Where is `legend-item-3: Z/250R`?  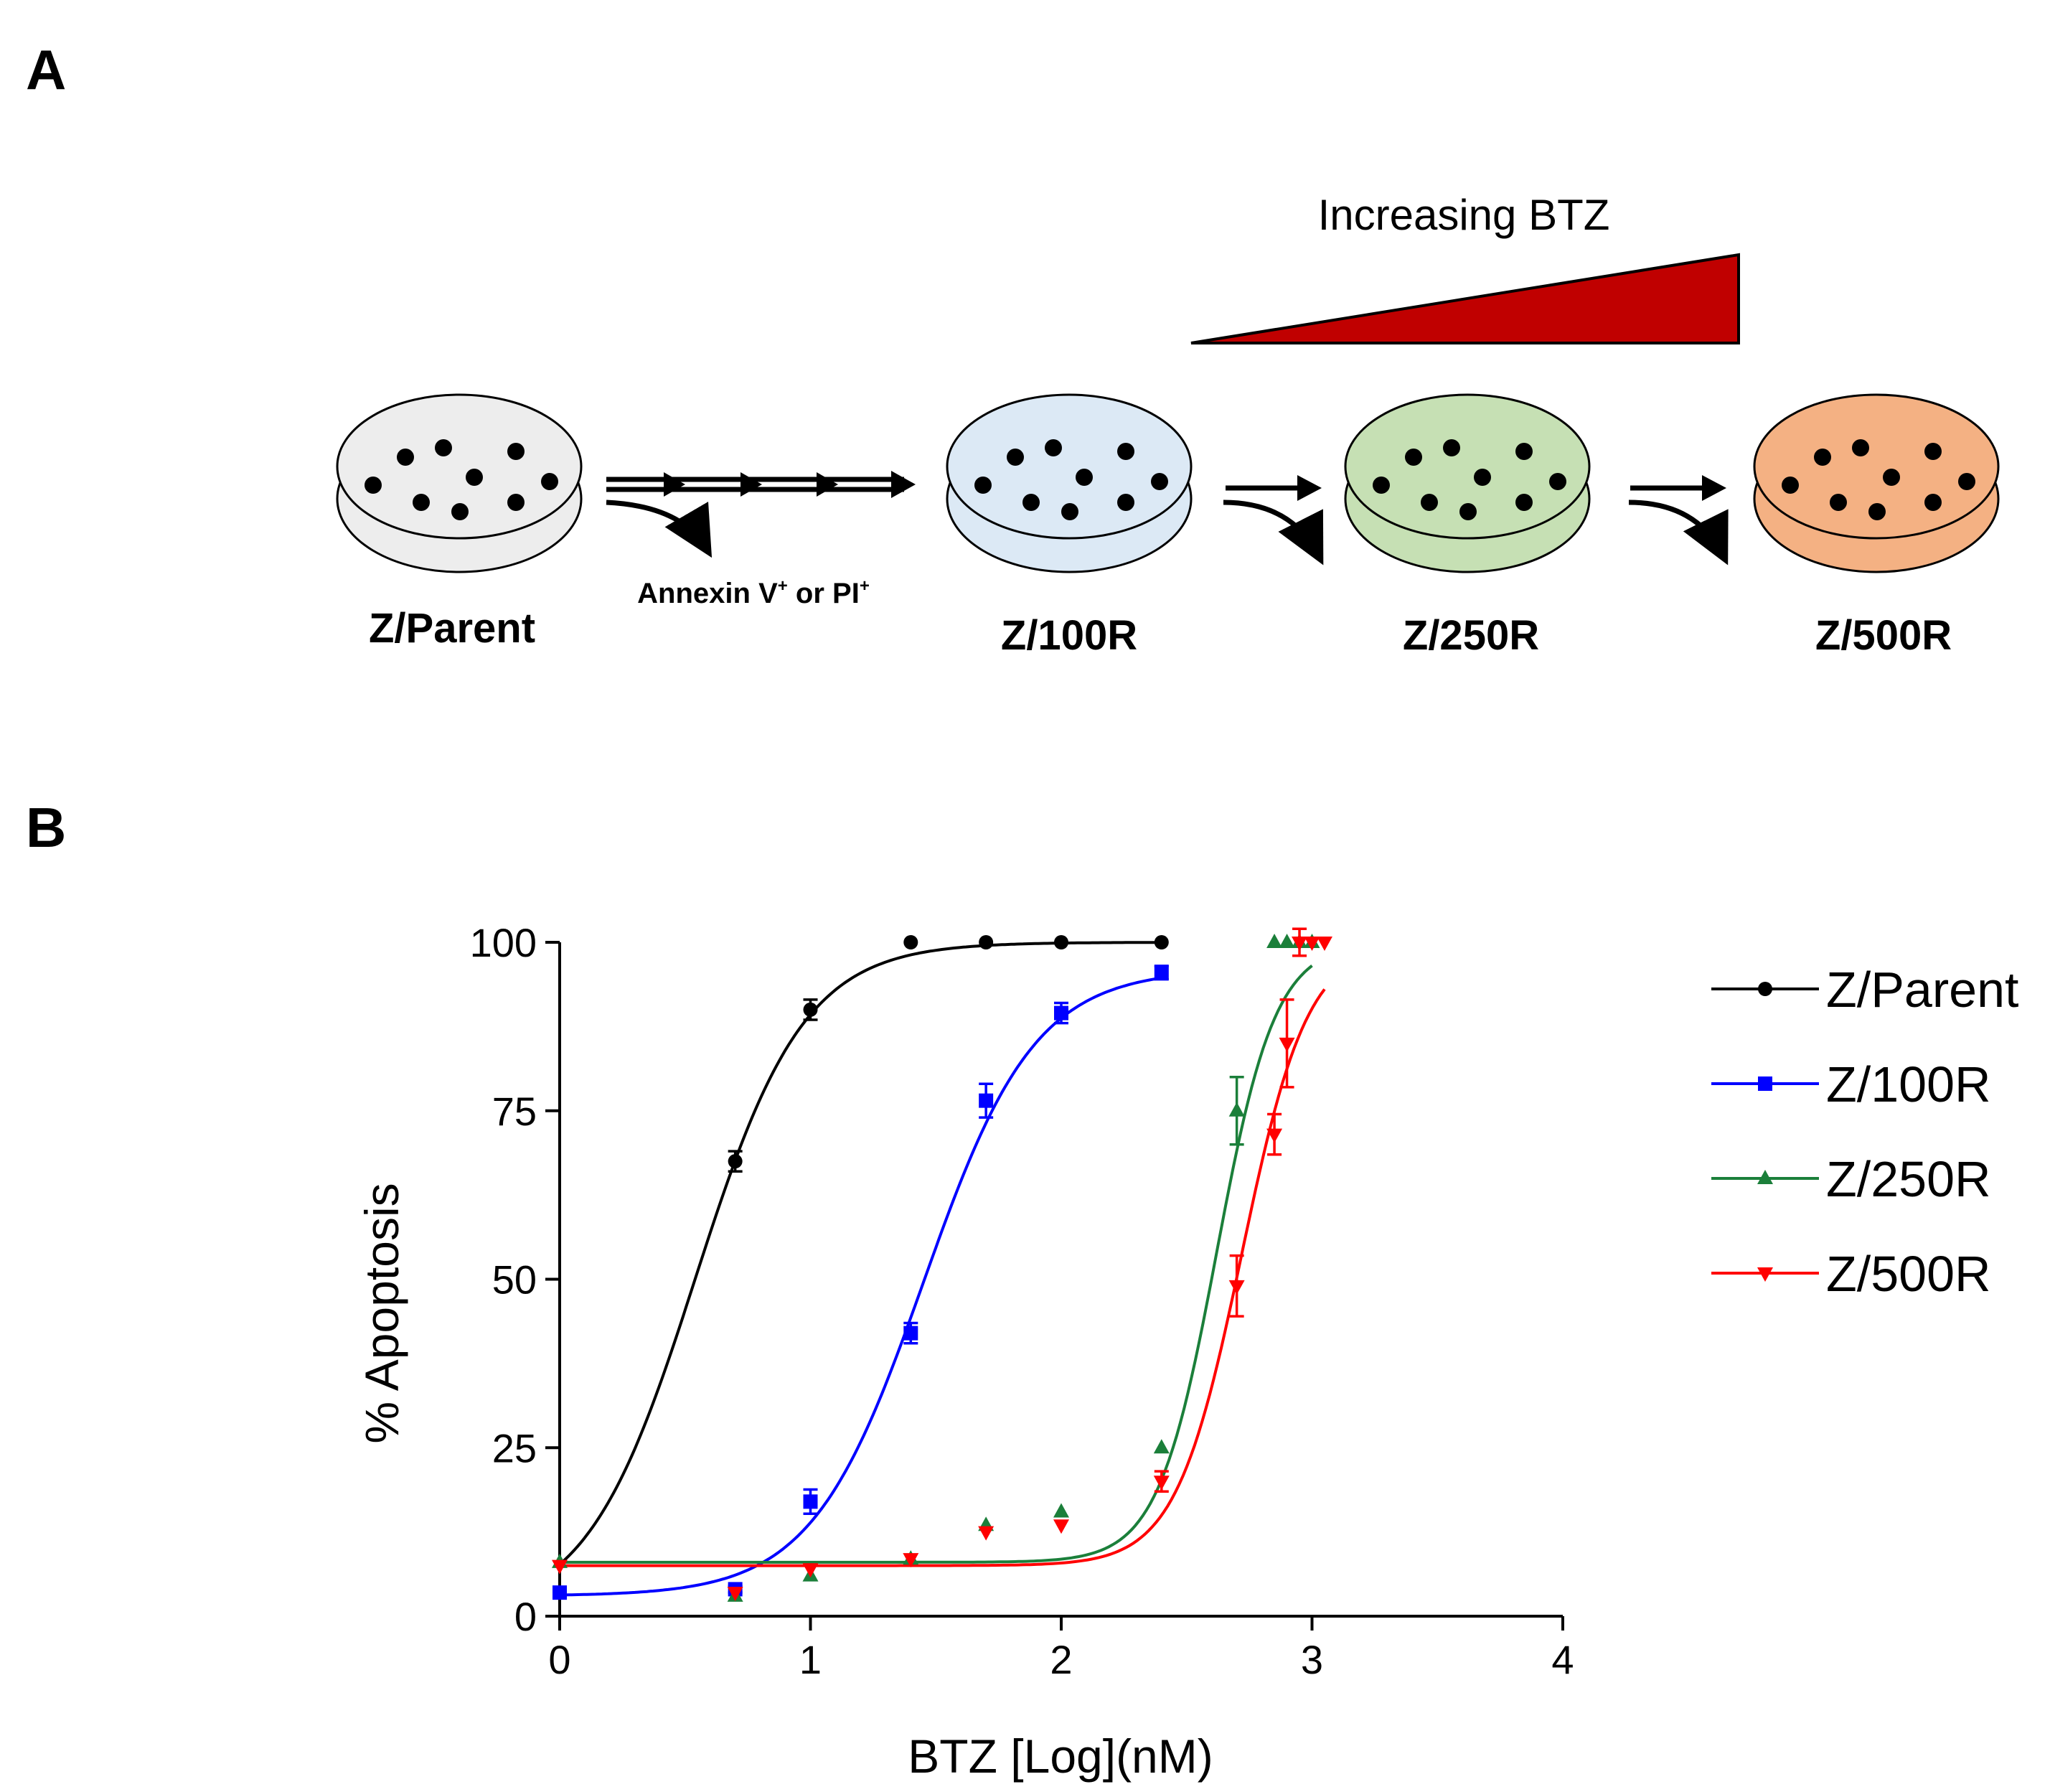 legend-item-3: Z/250R is located at coordinates (1851, 1179).